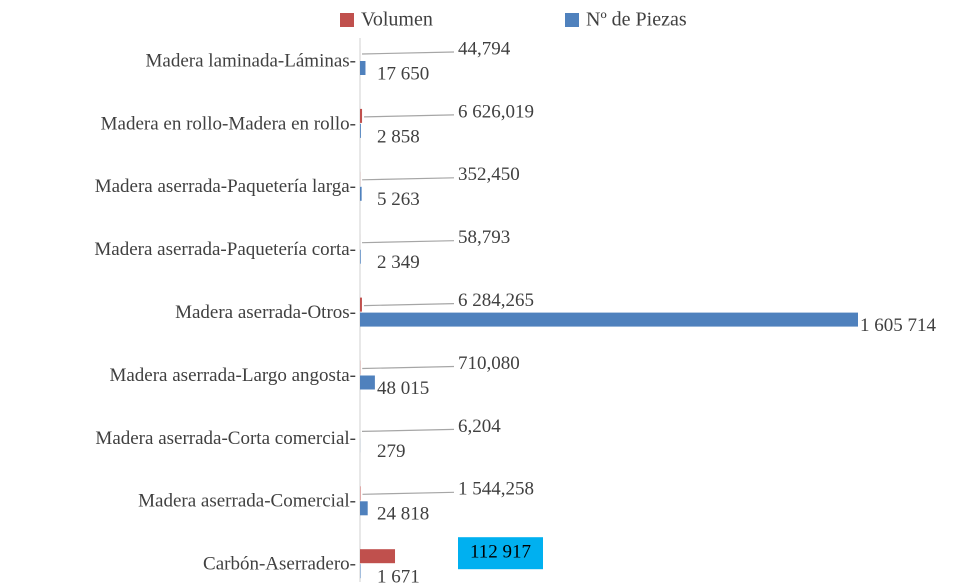  What do you see at coordinates (898, 325) in the screenshot?
I see `data-label: 1 605 714` at bounding box center [898, 325].